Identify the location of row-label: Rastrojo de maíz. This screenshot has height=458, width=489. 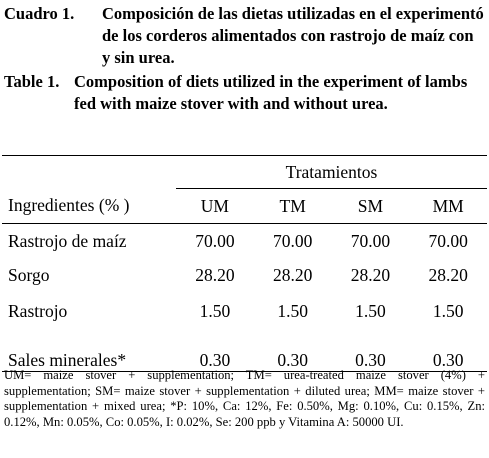
(67, 241).